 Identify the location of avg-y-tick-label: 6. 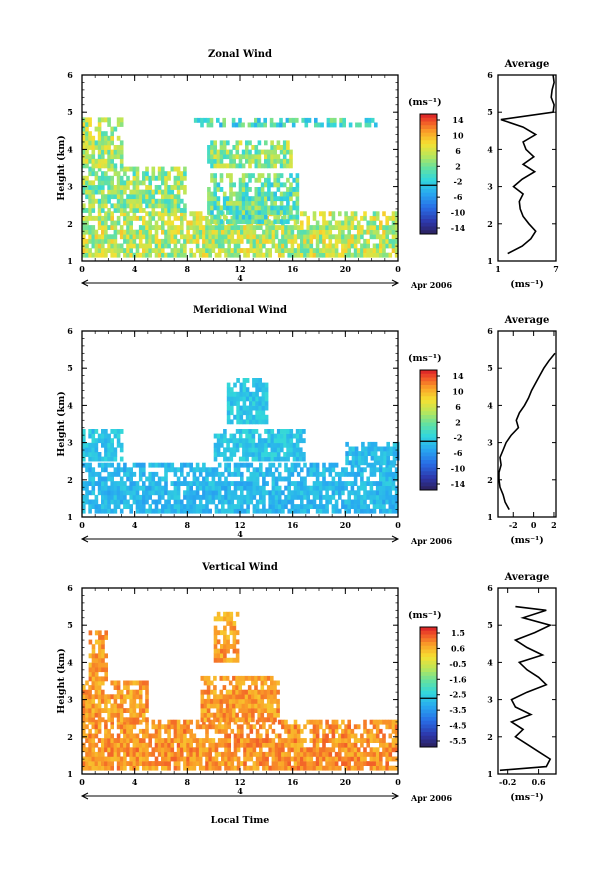
(490, 588).